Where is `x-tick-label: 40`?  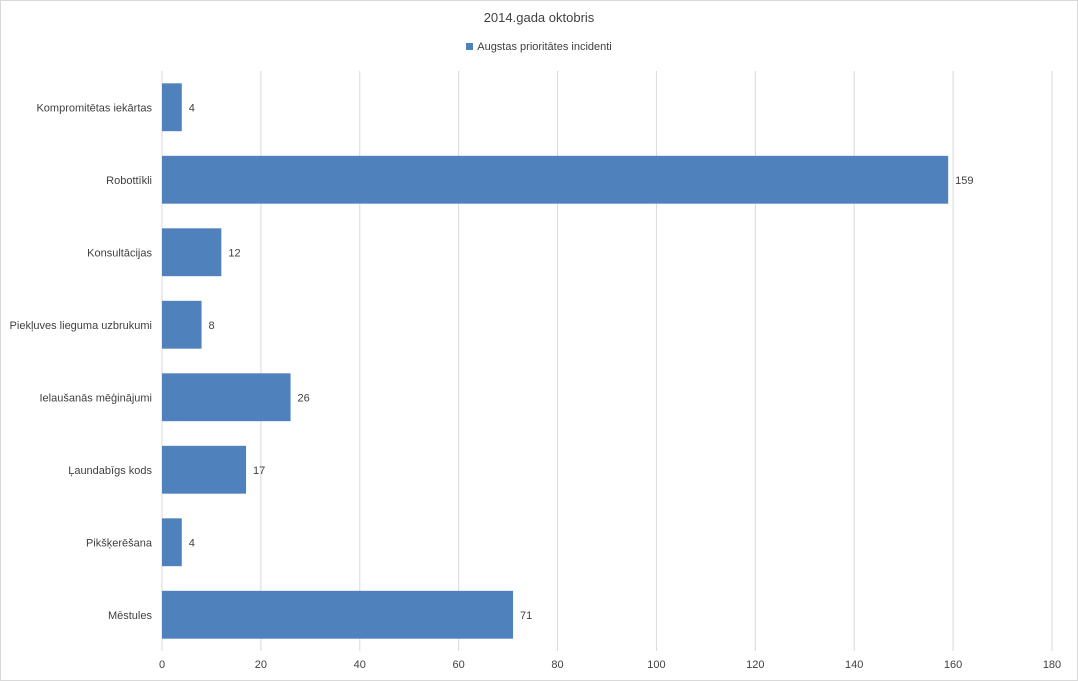 x-tick-label: 40 is located at coordinates (360, 665).